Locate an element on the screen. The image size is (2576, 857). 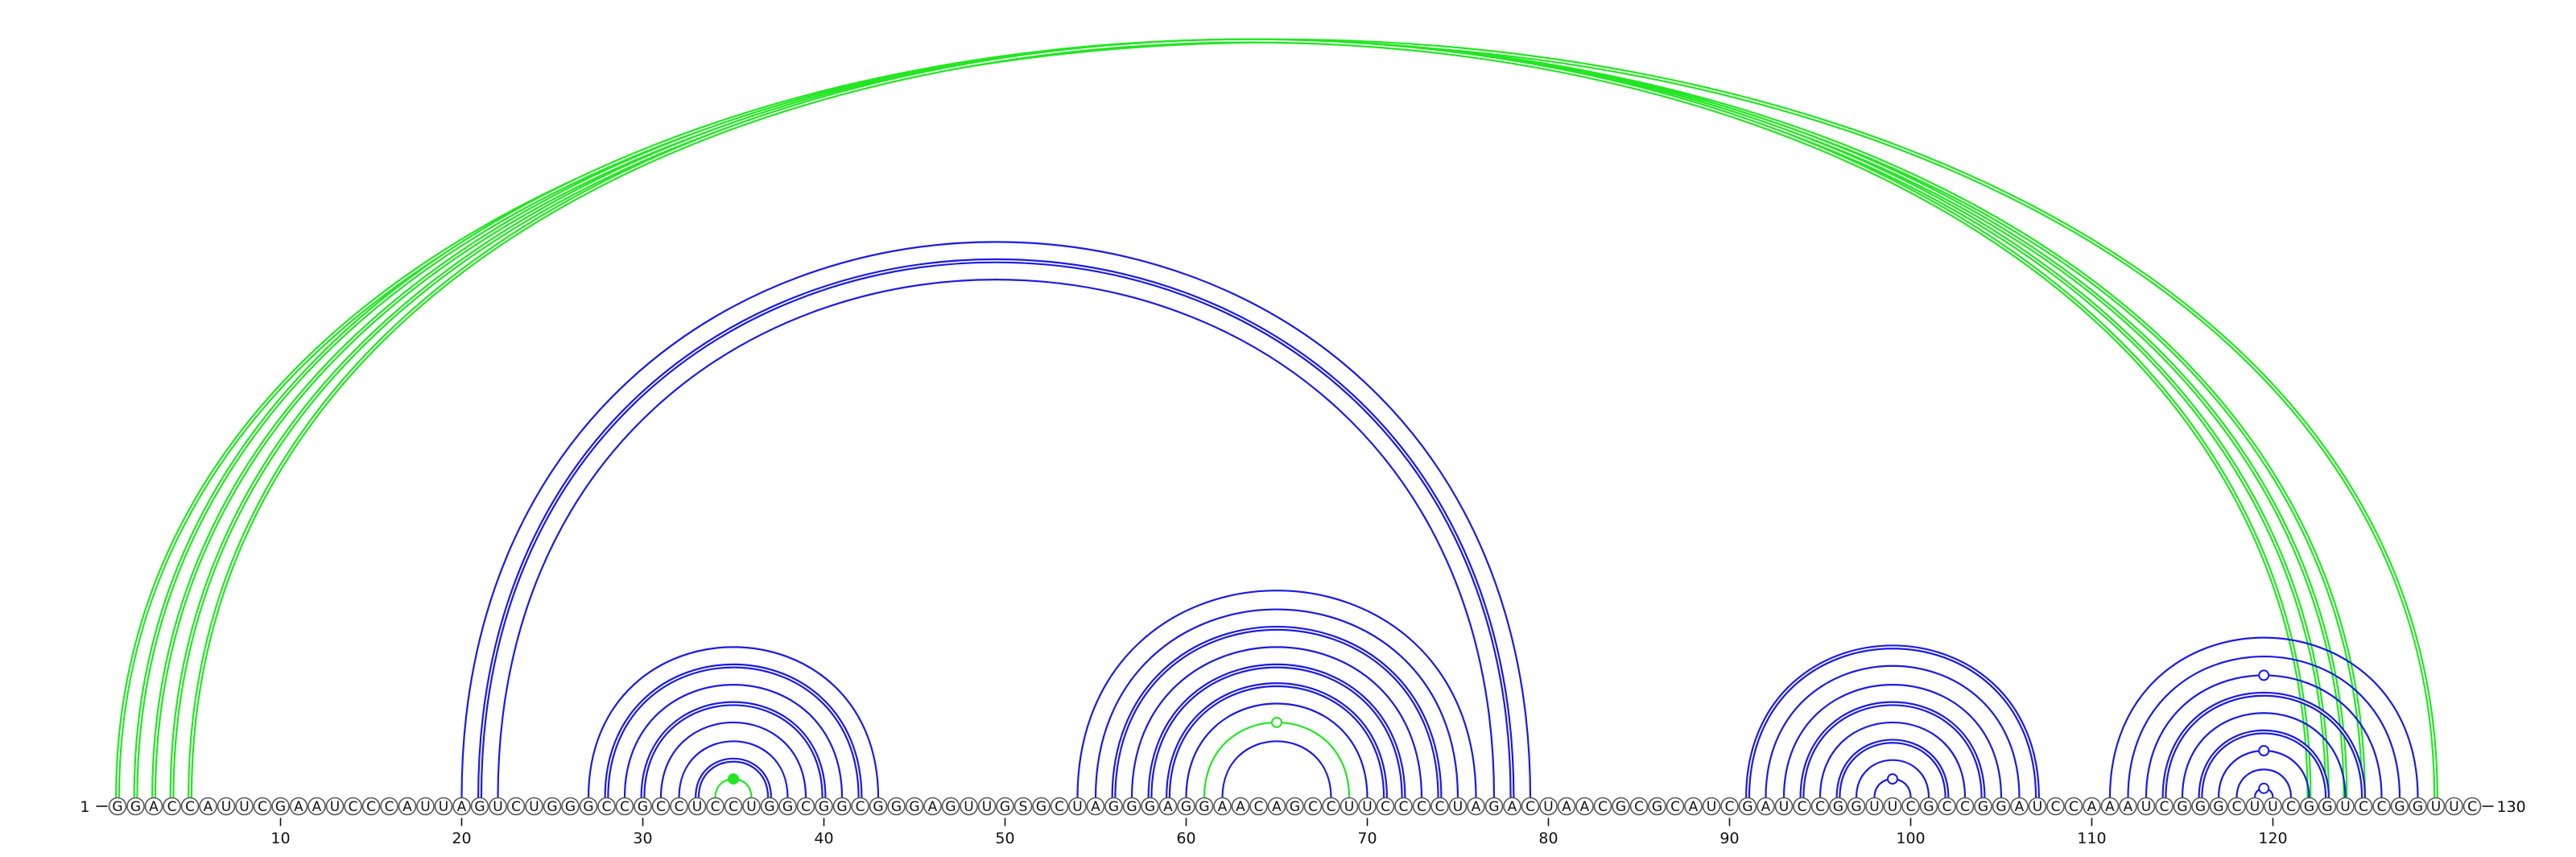
arc-marker is located at coordinates (2264, 788).